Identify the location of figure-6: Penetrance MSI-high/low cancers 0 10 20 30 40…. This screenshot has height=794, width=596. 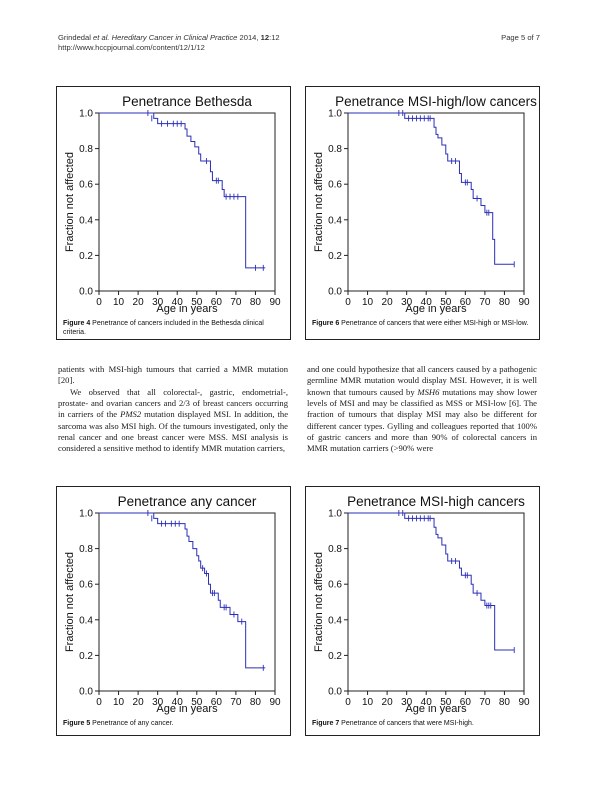
(422, 213).